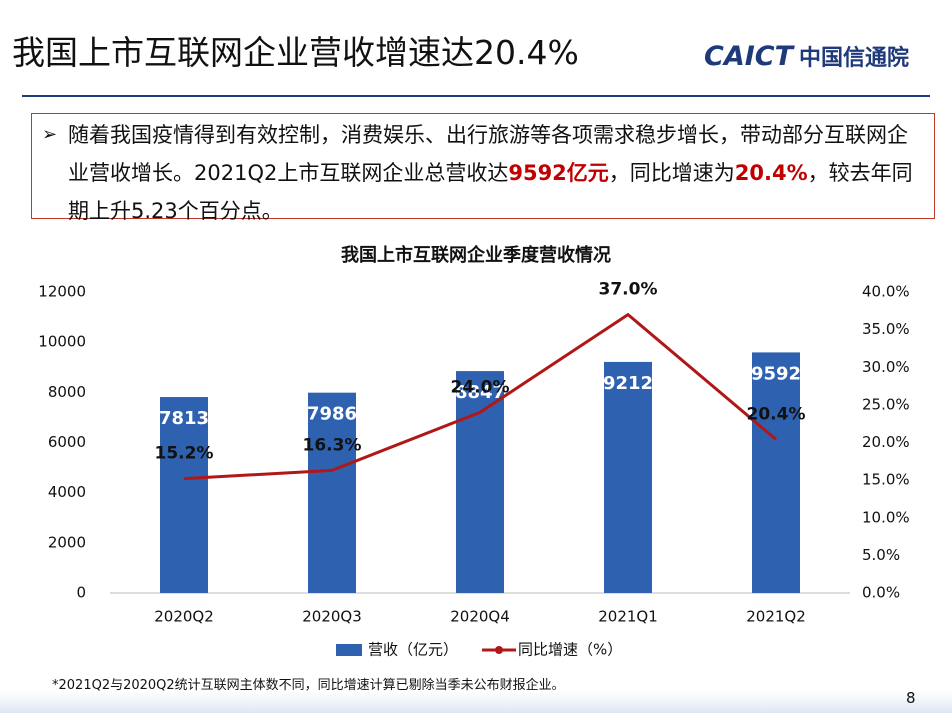 The width and height of the screenshot is (952, 713). Describe the element at coordinates (67, 392) in the screenshot. I see `y-tick-label: 8000` at that location.